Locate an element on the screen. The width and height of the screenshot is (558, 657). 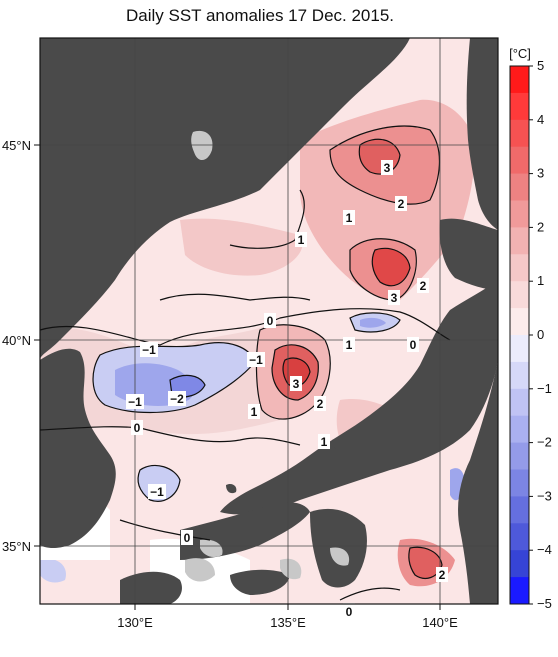
lat-label: 35°N is located at coordinates (16, 546).